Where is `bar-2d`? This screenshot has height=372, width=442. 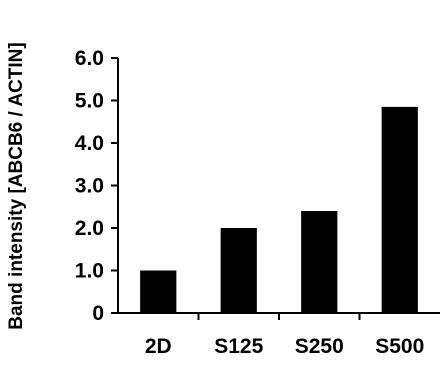
bar-2d is located at coordinates (158, 291).